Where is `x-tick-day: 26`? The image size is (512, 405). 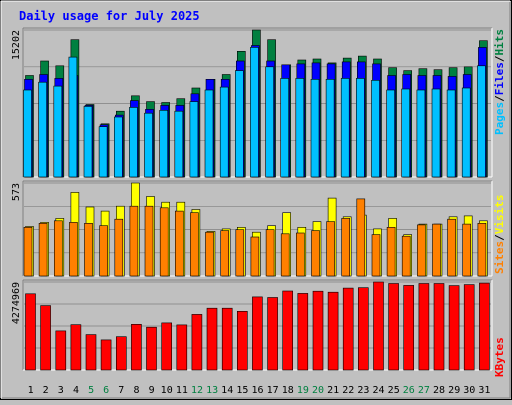 x-tick-day: 26 is located at coordinates (409, 390).